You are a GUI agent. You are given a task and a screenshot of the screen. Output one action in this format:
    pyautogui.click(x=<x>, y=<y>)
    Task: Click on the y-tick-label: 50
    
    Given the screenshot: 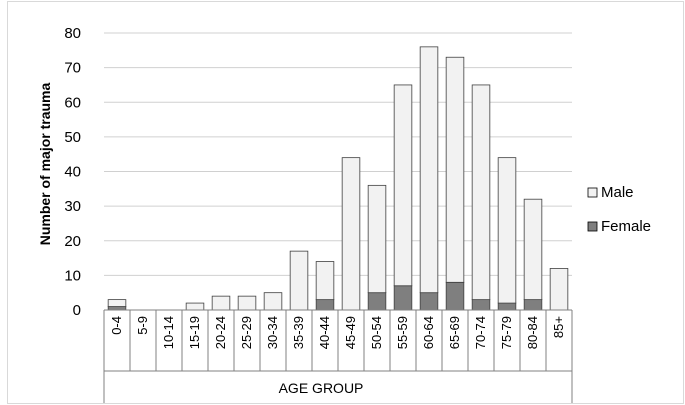 What is the action you would take?
    pyautogui.click(x=72, y=137)
    